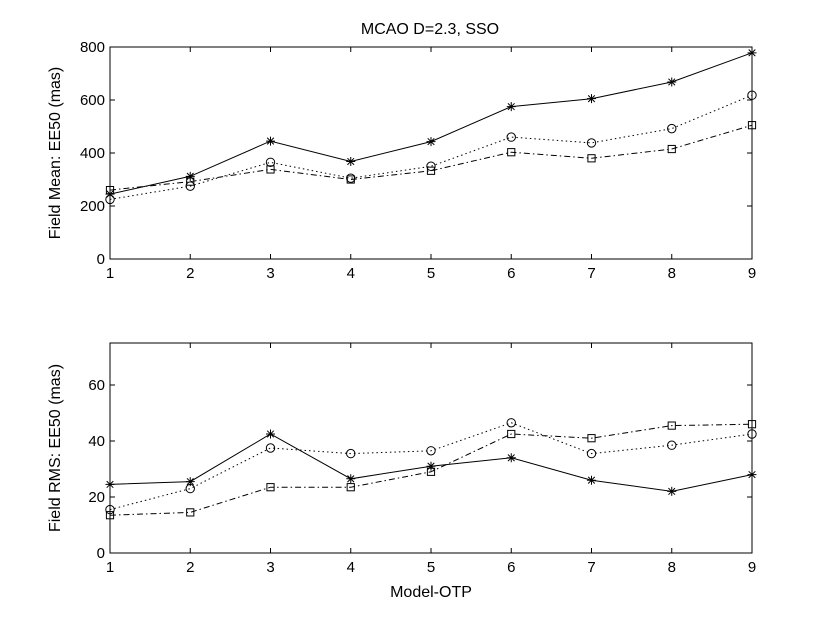 The width and height of the screenshot is (831, 623). What do you see at coordinates (92, 206) in the screenshot?
I see `y-tick-label: 200` at bounding box center [92, 206].